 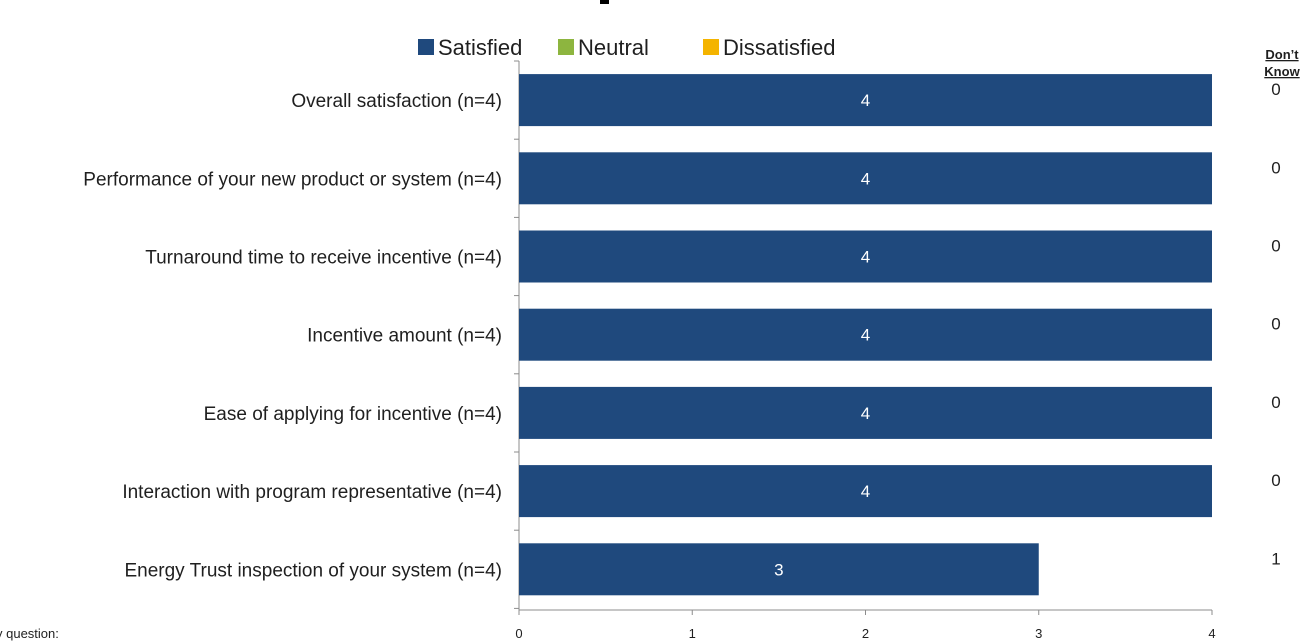 What do you see at coordinates (396, 101) in the screenshot?
I see `category-label: Overall satisfaction (n=4)` at bounding box center [396, 101].